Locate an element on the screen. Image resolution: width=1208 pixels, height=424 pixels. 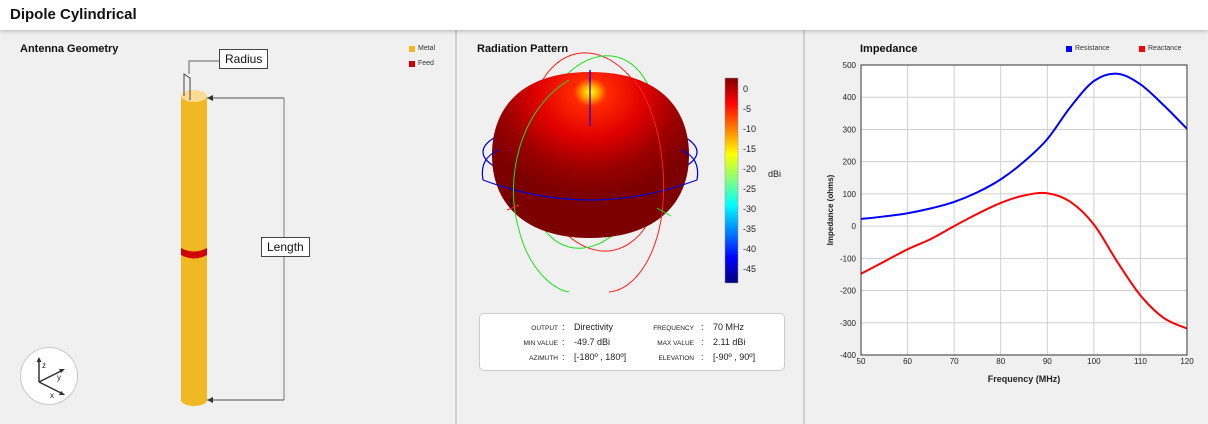
svg-text: -300 is located at coordinates (848, 323).